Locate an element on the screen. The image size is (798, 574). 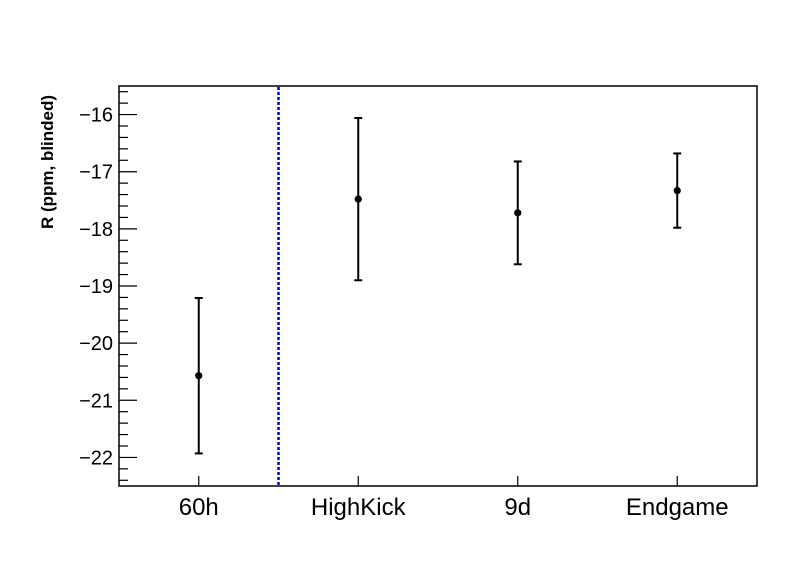
x-ticks is located at coordinates (438, 481).